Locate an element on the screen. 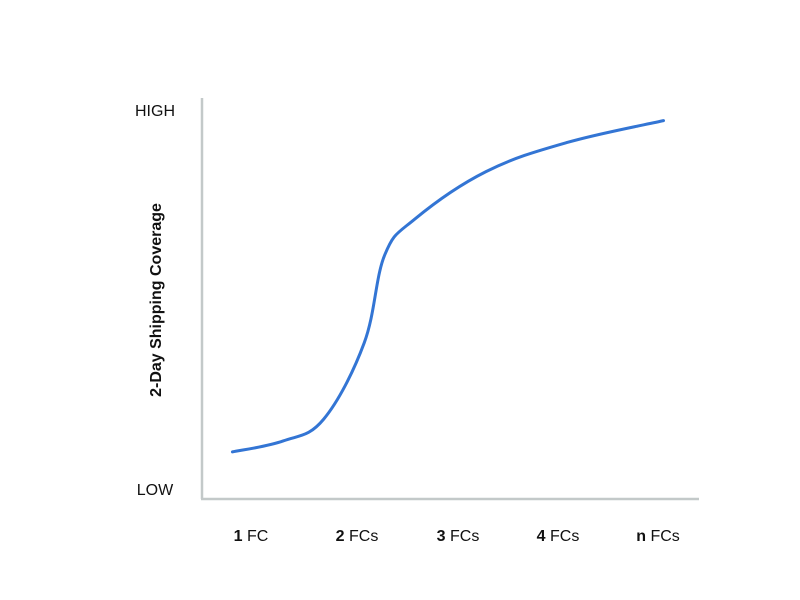 Image resolution: width=800 pixels, height=600 pixels. x-tick-label: 2 FCs is located at coordinates (357, 536).